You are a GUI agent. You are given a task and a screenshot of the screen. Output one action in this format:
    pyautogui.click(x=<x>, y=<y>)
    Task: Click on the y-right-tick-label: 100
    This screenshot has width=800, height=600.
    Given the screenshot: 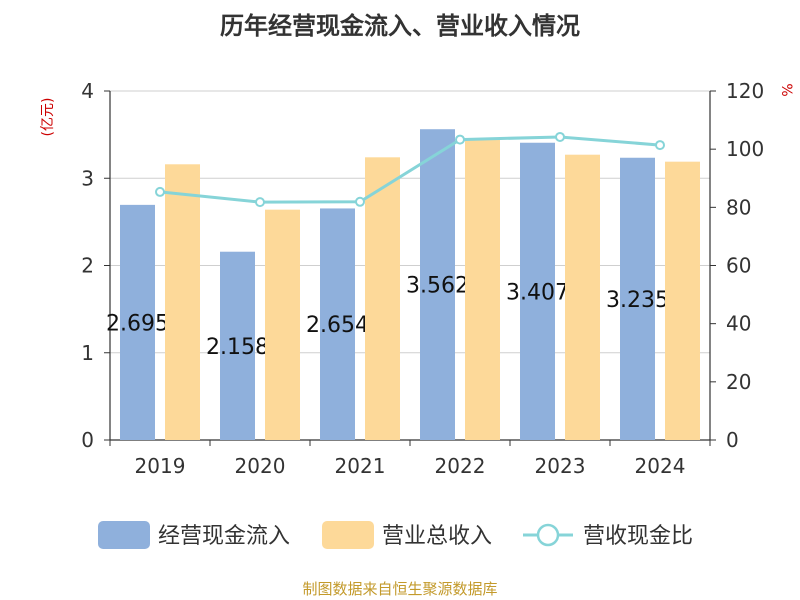 What is the action you would take?
    pyautogui.click(x=745, y=149)
    